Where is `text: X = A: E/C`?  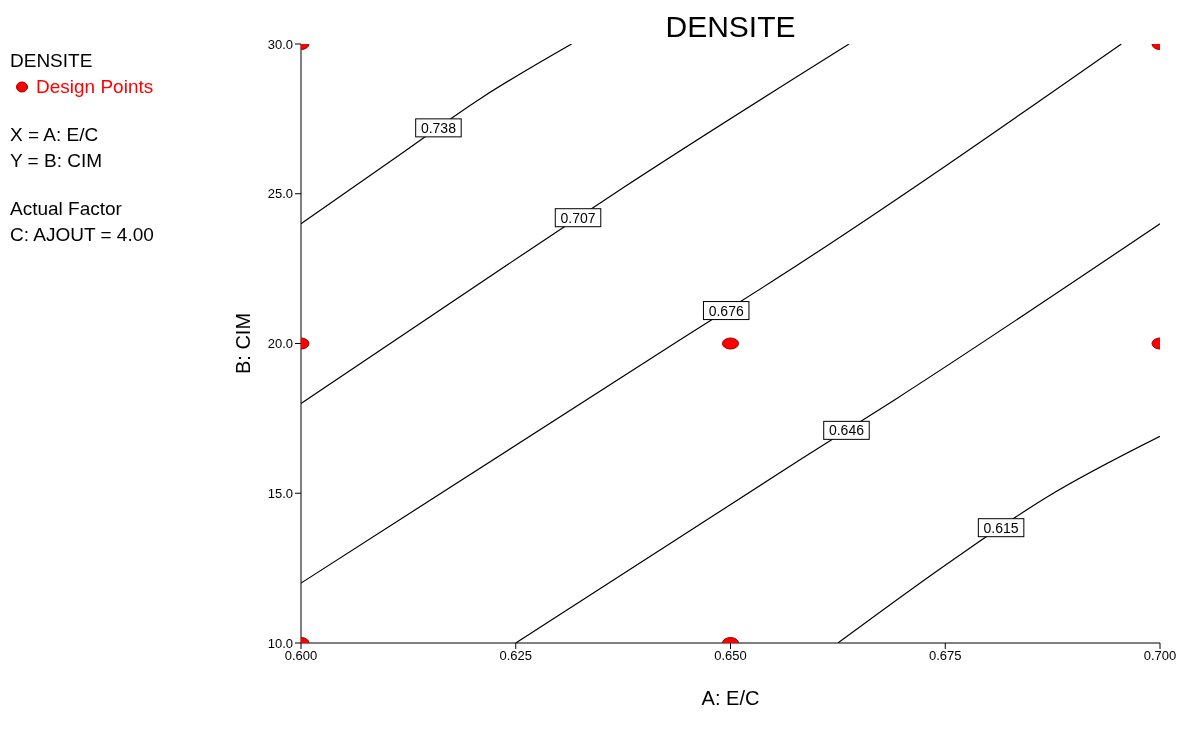 text: X = A: E/C is located at coordinates (55, 135).